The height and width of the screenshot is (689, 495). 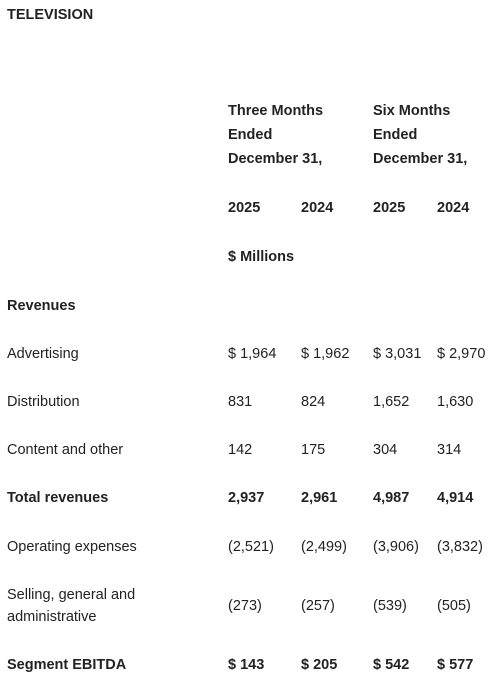 I want to click on cell: 831, so click(x=240, y=402).